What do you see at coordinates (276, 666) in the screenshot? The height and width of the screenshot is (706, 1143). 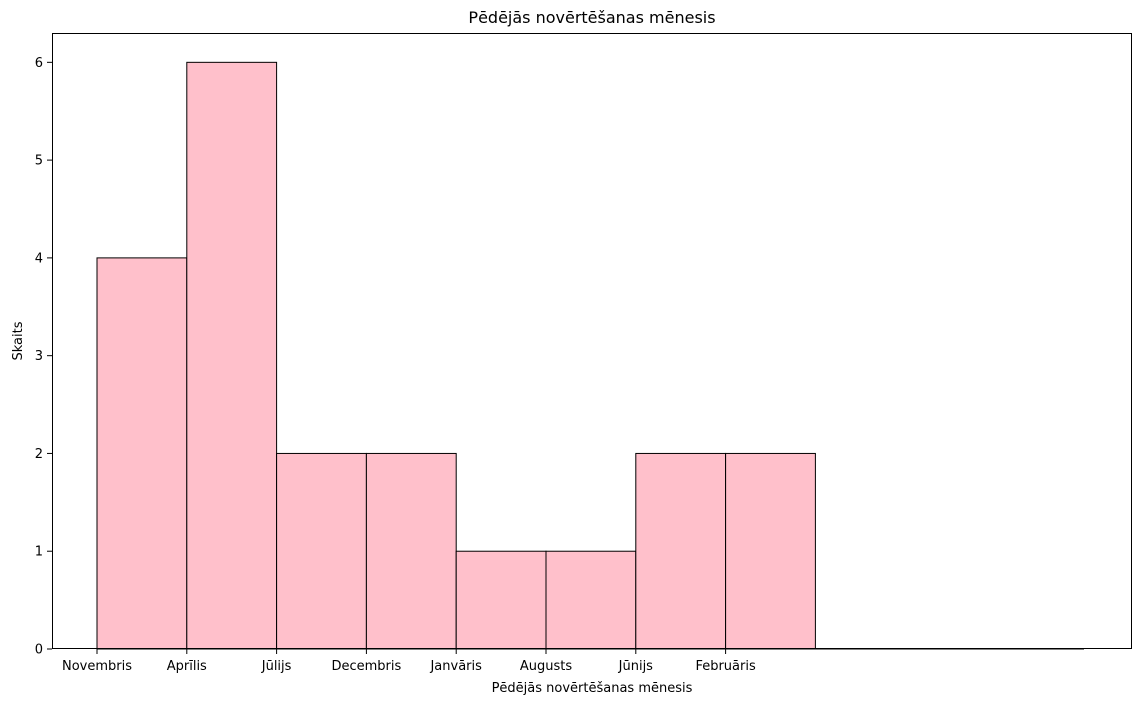 I see `x-tick-label: Jūlijs` at bounding box center [276, 666].